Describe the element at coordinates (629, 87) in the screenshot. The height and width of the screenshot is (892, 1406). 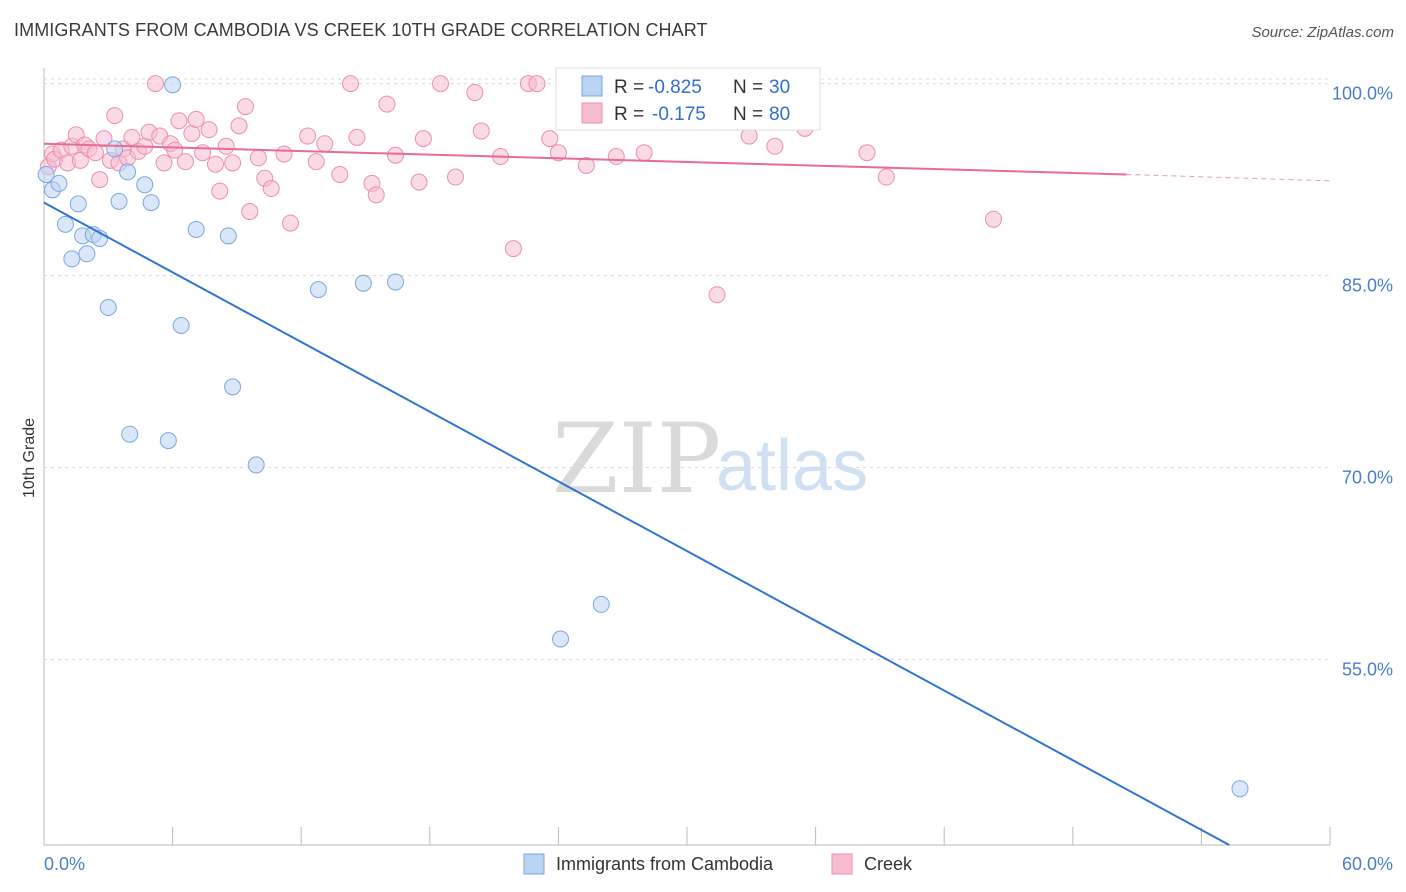
I see `legend-r-label-cambodia: R =` at that location.